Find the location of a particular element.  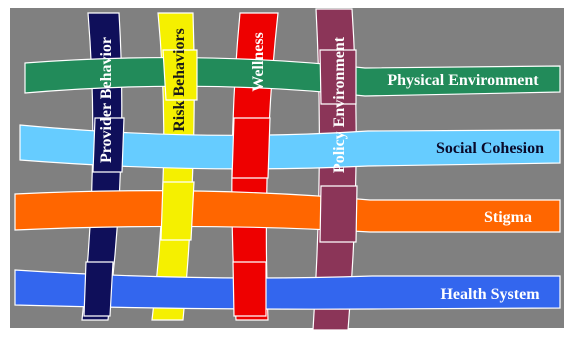

horizontal-ribbon-stigma: Stigma is located at coordinates (287, 211).